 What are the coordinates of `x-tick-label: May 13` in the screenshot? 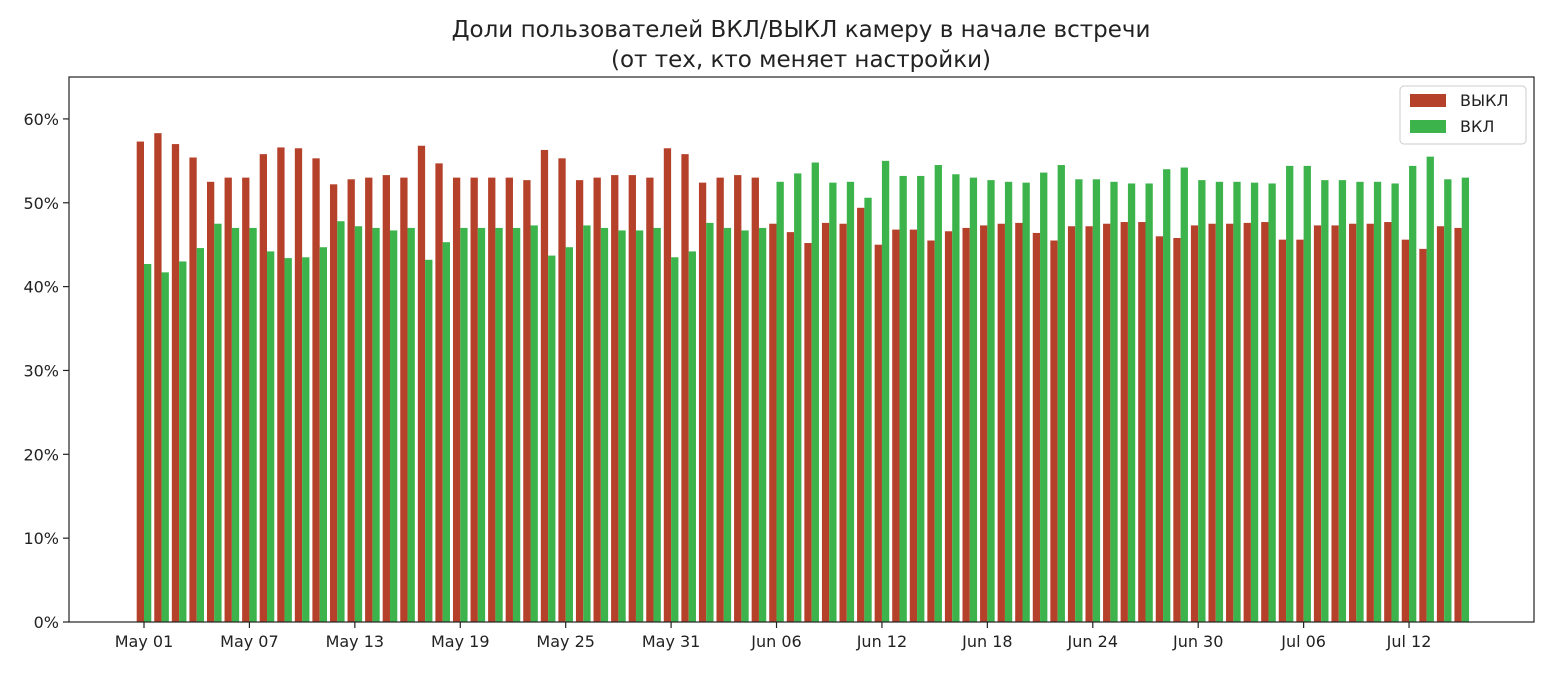 It's located at (355, 641).